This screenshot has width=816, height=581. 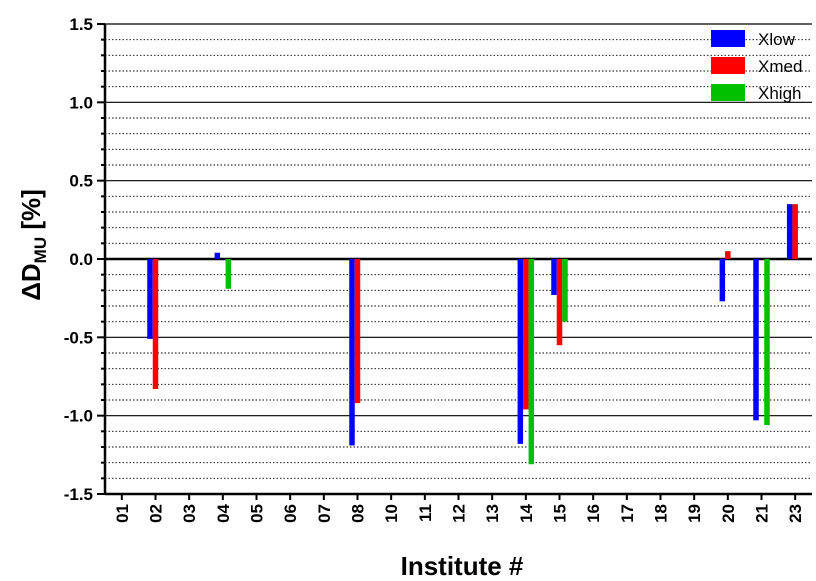 What do you see at coordinates (560, 513) in the screenshot?
I see `x-tick-label: 15` at bounding box center [560, 513].